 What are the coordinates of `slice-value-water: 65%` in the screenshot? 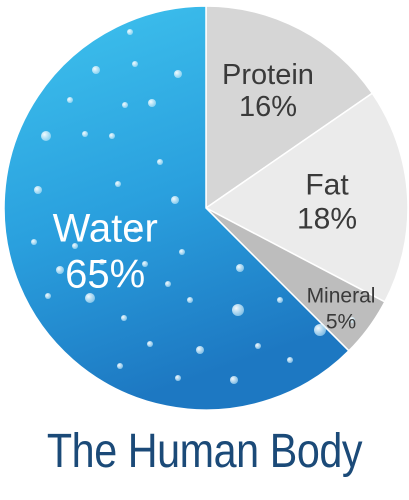 It's located at (105, 275).